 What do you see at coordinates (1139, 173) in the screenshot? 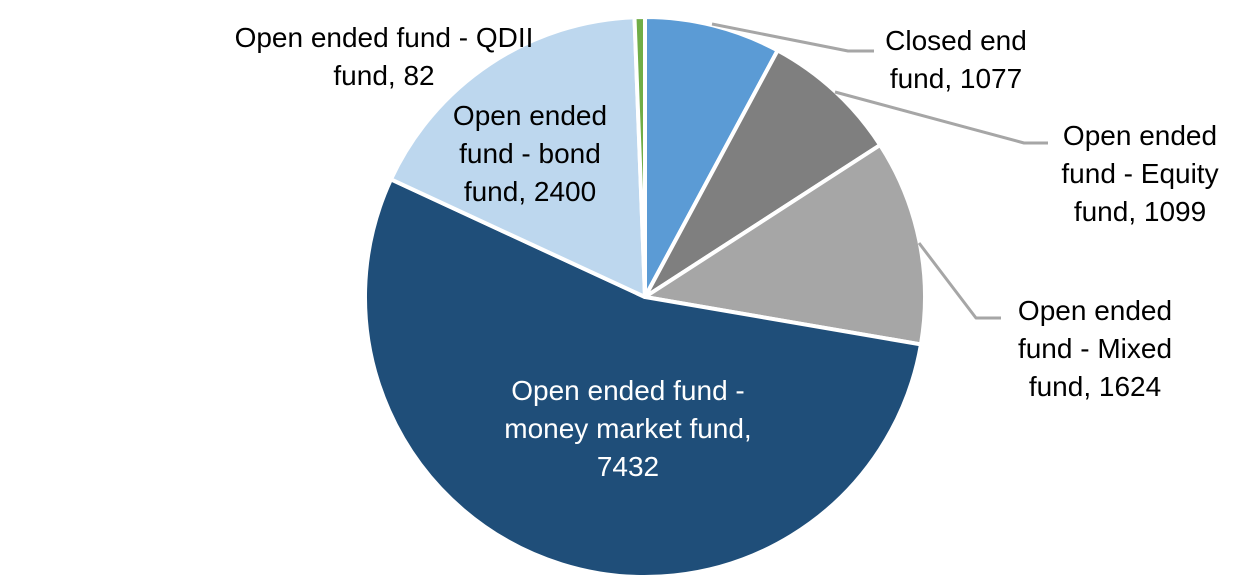
I see `data-label-open-ended-fund-equity-fund: Open ended fund - Equity fund, 1099` at bounding box center [1139, 173].